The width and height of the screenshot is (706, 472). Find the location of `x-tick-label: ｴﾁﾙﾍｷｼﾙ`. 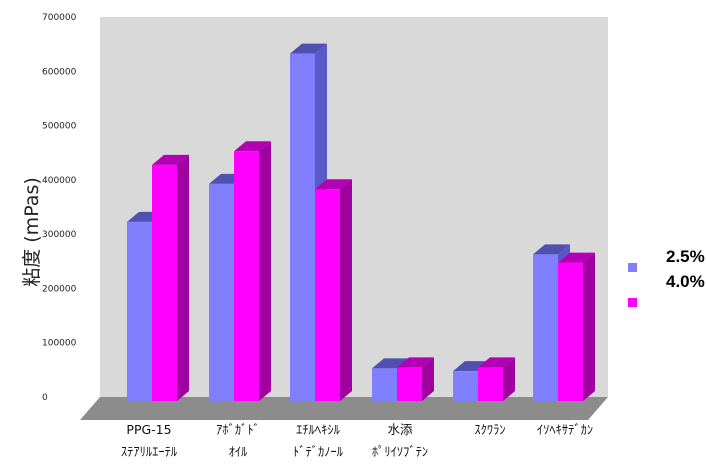

x-tick-label: ｴﾁﾙﾍｷｼﾙ is located at coordinates (318, 429).